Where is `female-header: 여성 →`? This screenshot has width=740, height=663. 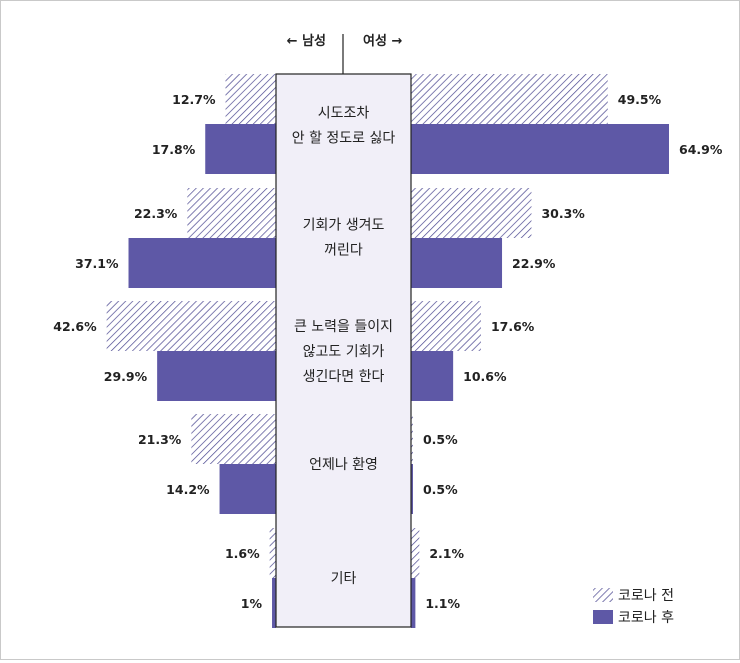 female-header: 여성 → is located at coordinates (382, 41).